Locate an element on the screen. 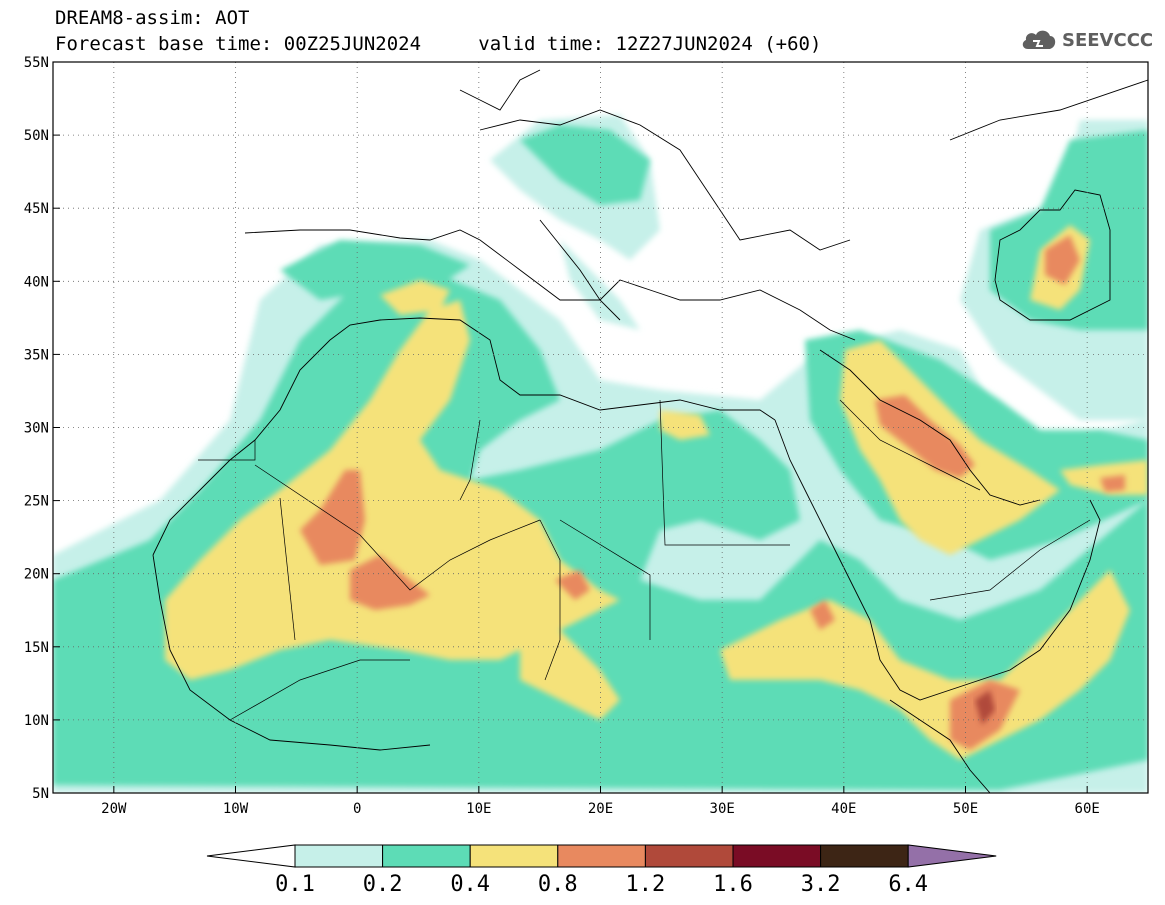 The height and width of the screenshot is (905, 1165). logo-text: SEEVCCC is located at coordinates (1108, 40).